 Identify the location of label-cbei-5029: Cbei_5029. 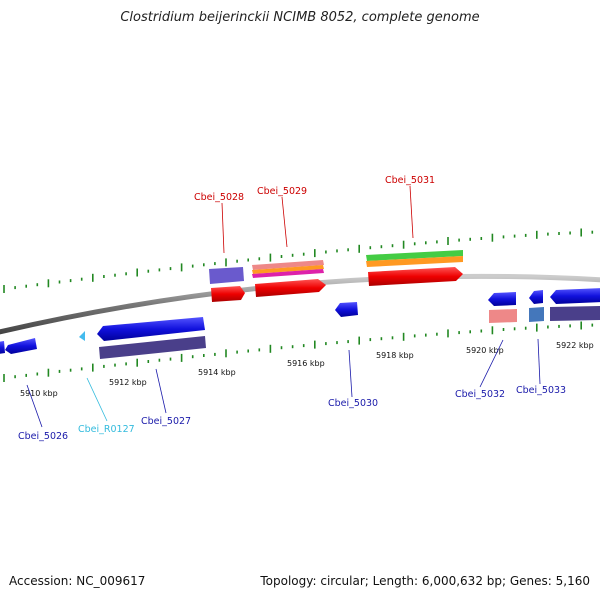
(282, 191).